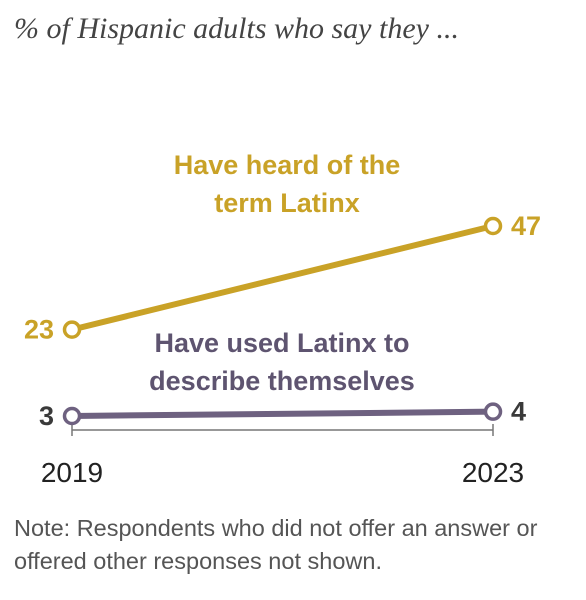  What do you see at coordinates (493, 472) in the screenshot?
I see `x-tick-label-2023: 2023` at bounding box center [493, 472].